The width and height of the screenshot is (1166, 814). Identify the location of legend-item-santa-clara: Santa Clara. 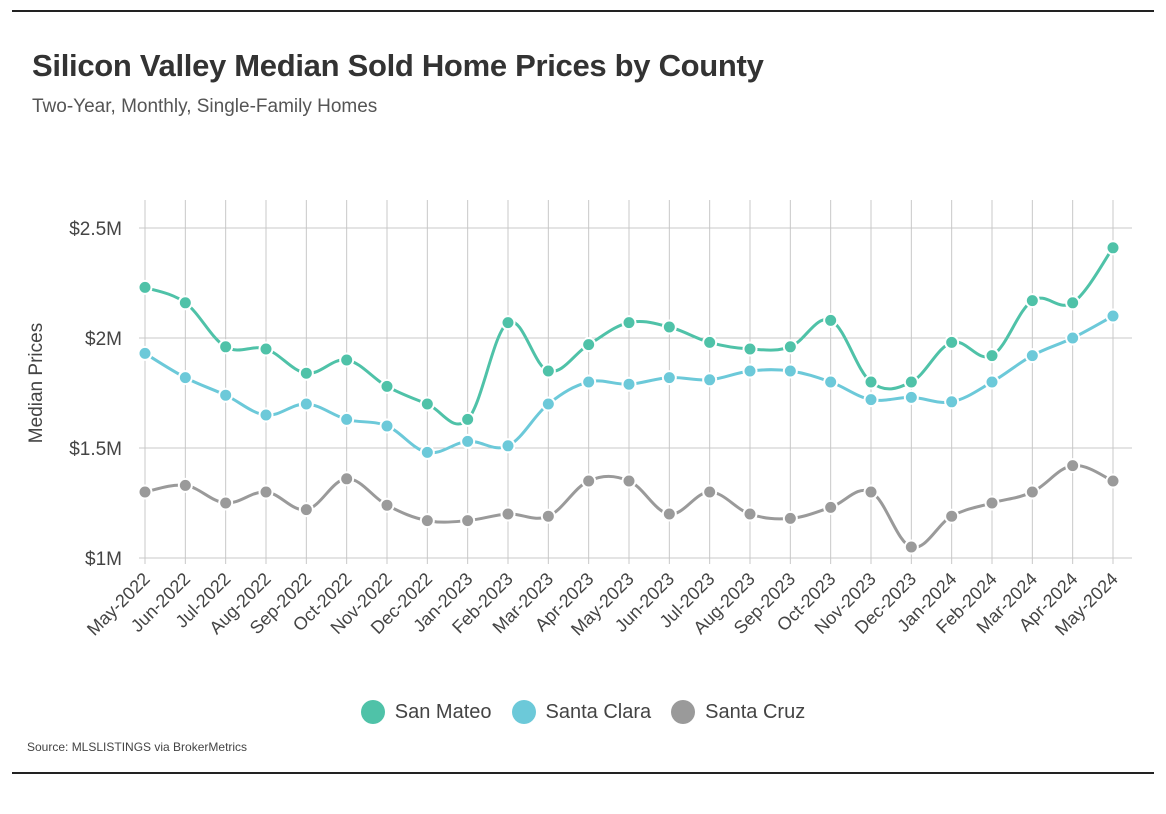
(581, 712).